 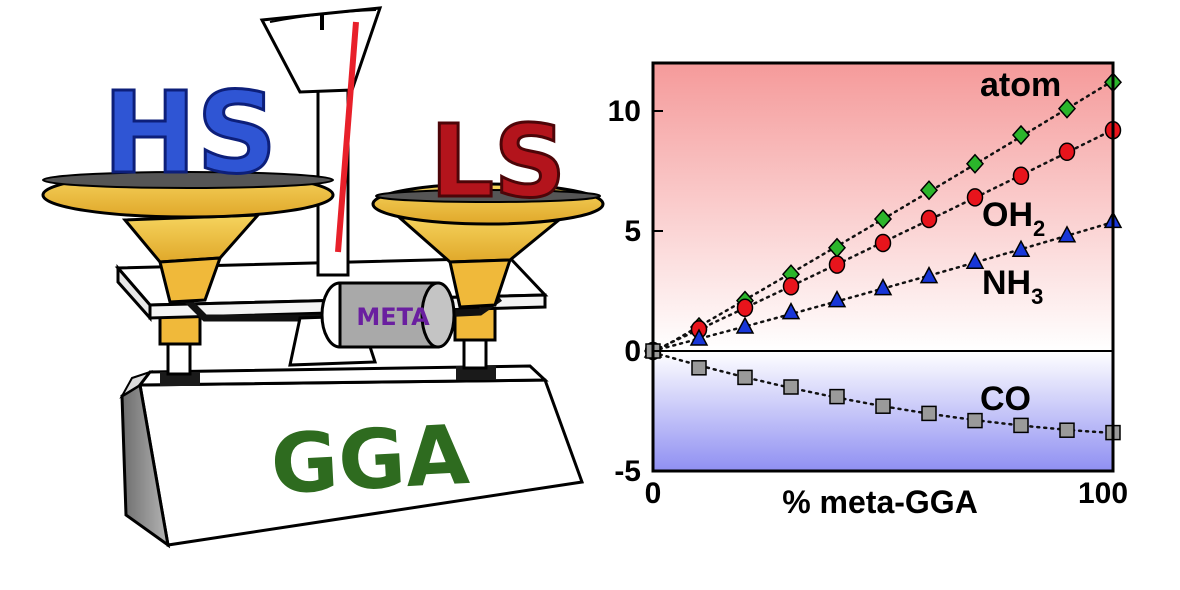 I want to click on meta-weight: META, so click(x=388, y=315).